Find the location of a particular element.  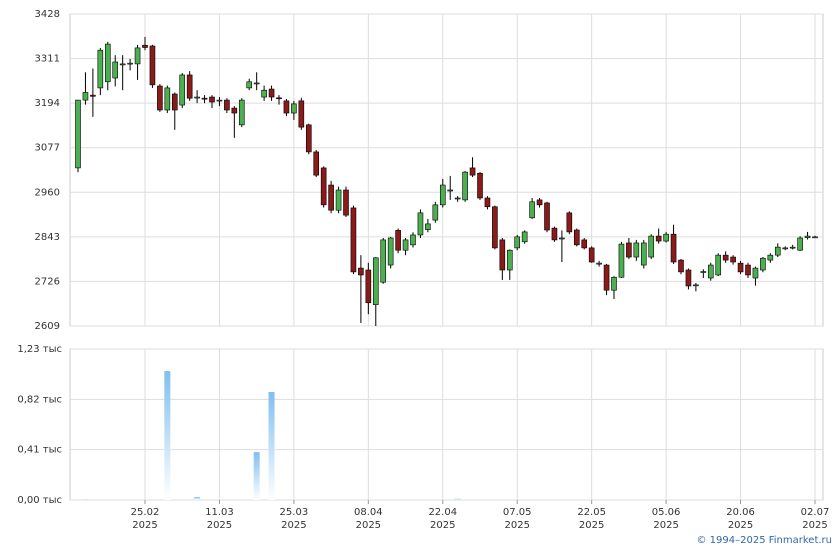

y-tick-label: 2726 is located at coordinates (47, 281).